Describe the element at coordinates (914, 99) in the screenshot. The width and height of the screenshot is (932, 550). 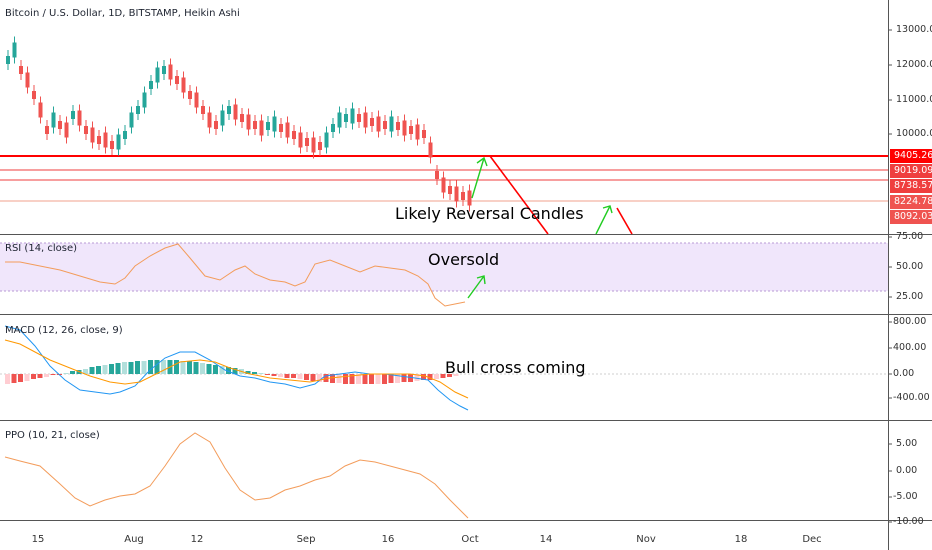
I see `price-axis-label: 11000.00` at that location.